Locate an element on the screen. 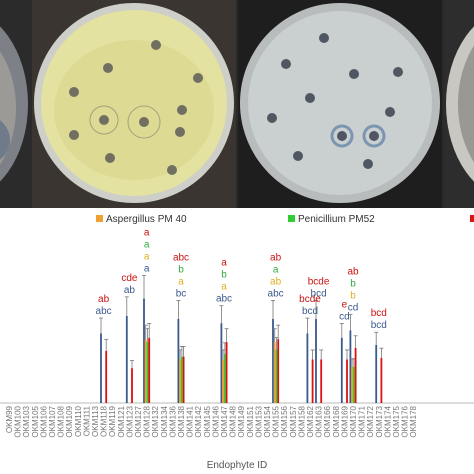  x-tick-label: OKM178 is located at coordinates (413, 421).